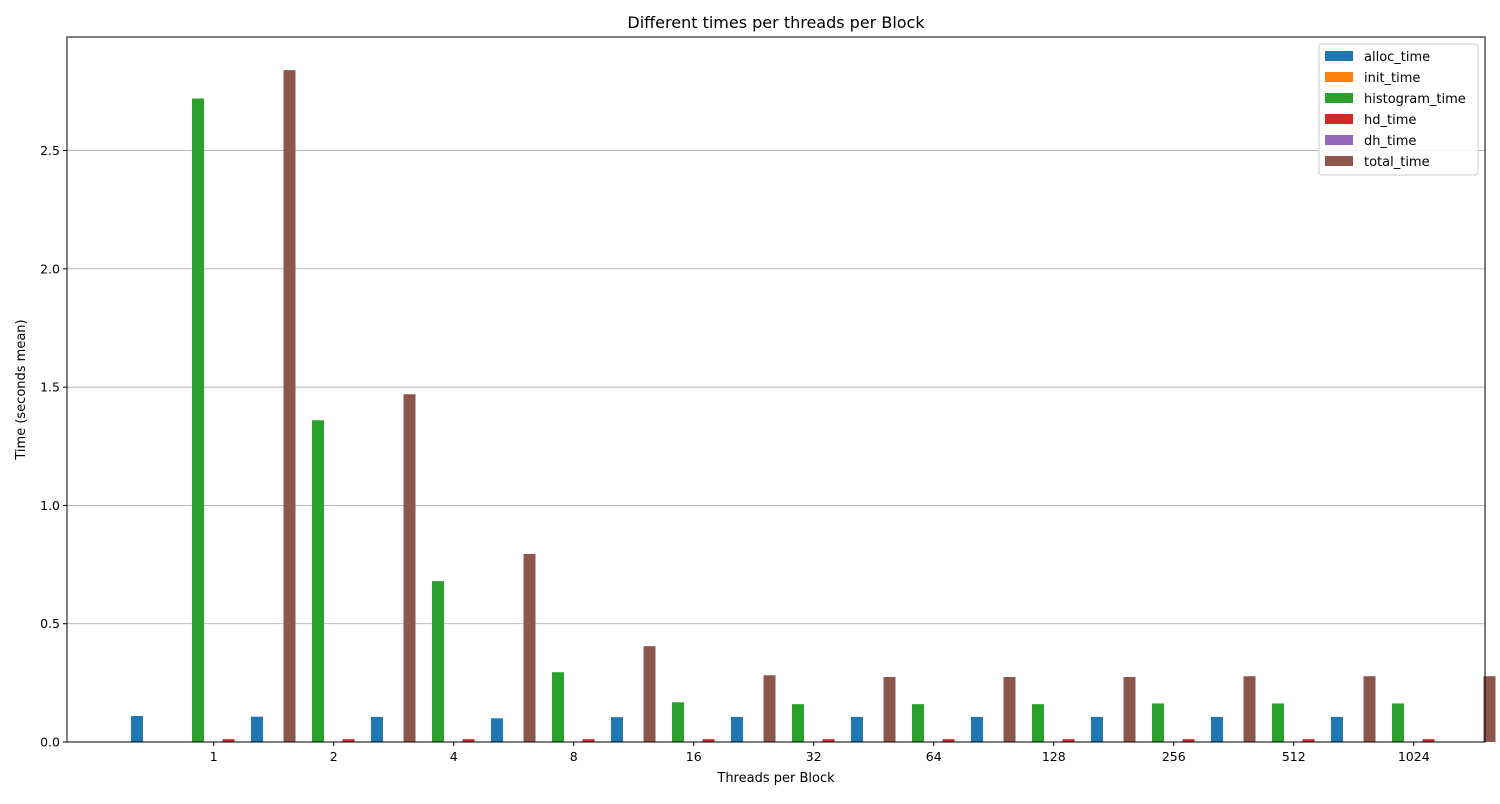 Image resolution: width=1500 pixels, height=804 pixels. Describe the element at coordinates (1339, 161) in the screenshot. I see `legend-swatch-total_time` at that location.